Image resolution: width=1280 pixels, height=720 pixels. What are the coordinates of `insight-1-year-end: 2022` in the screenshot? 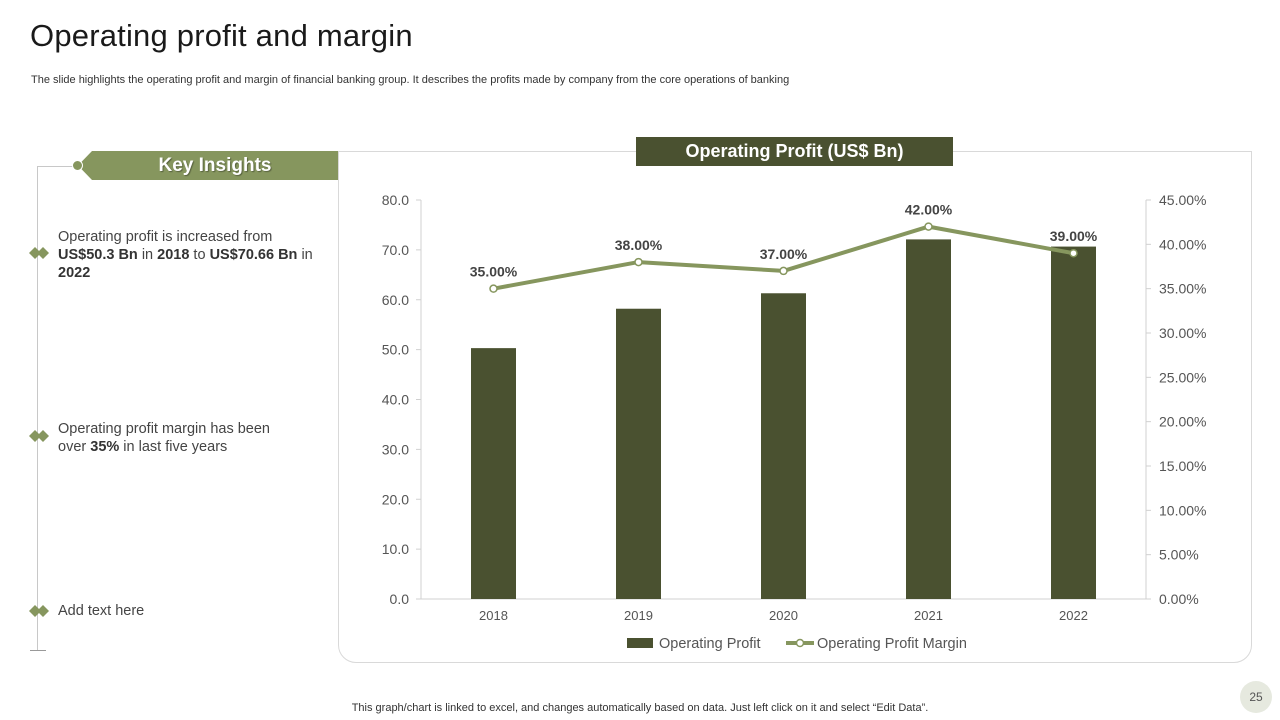 It's located at (74, 273).